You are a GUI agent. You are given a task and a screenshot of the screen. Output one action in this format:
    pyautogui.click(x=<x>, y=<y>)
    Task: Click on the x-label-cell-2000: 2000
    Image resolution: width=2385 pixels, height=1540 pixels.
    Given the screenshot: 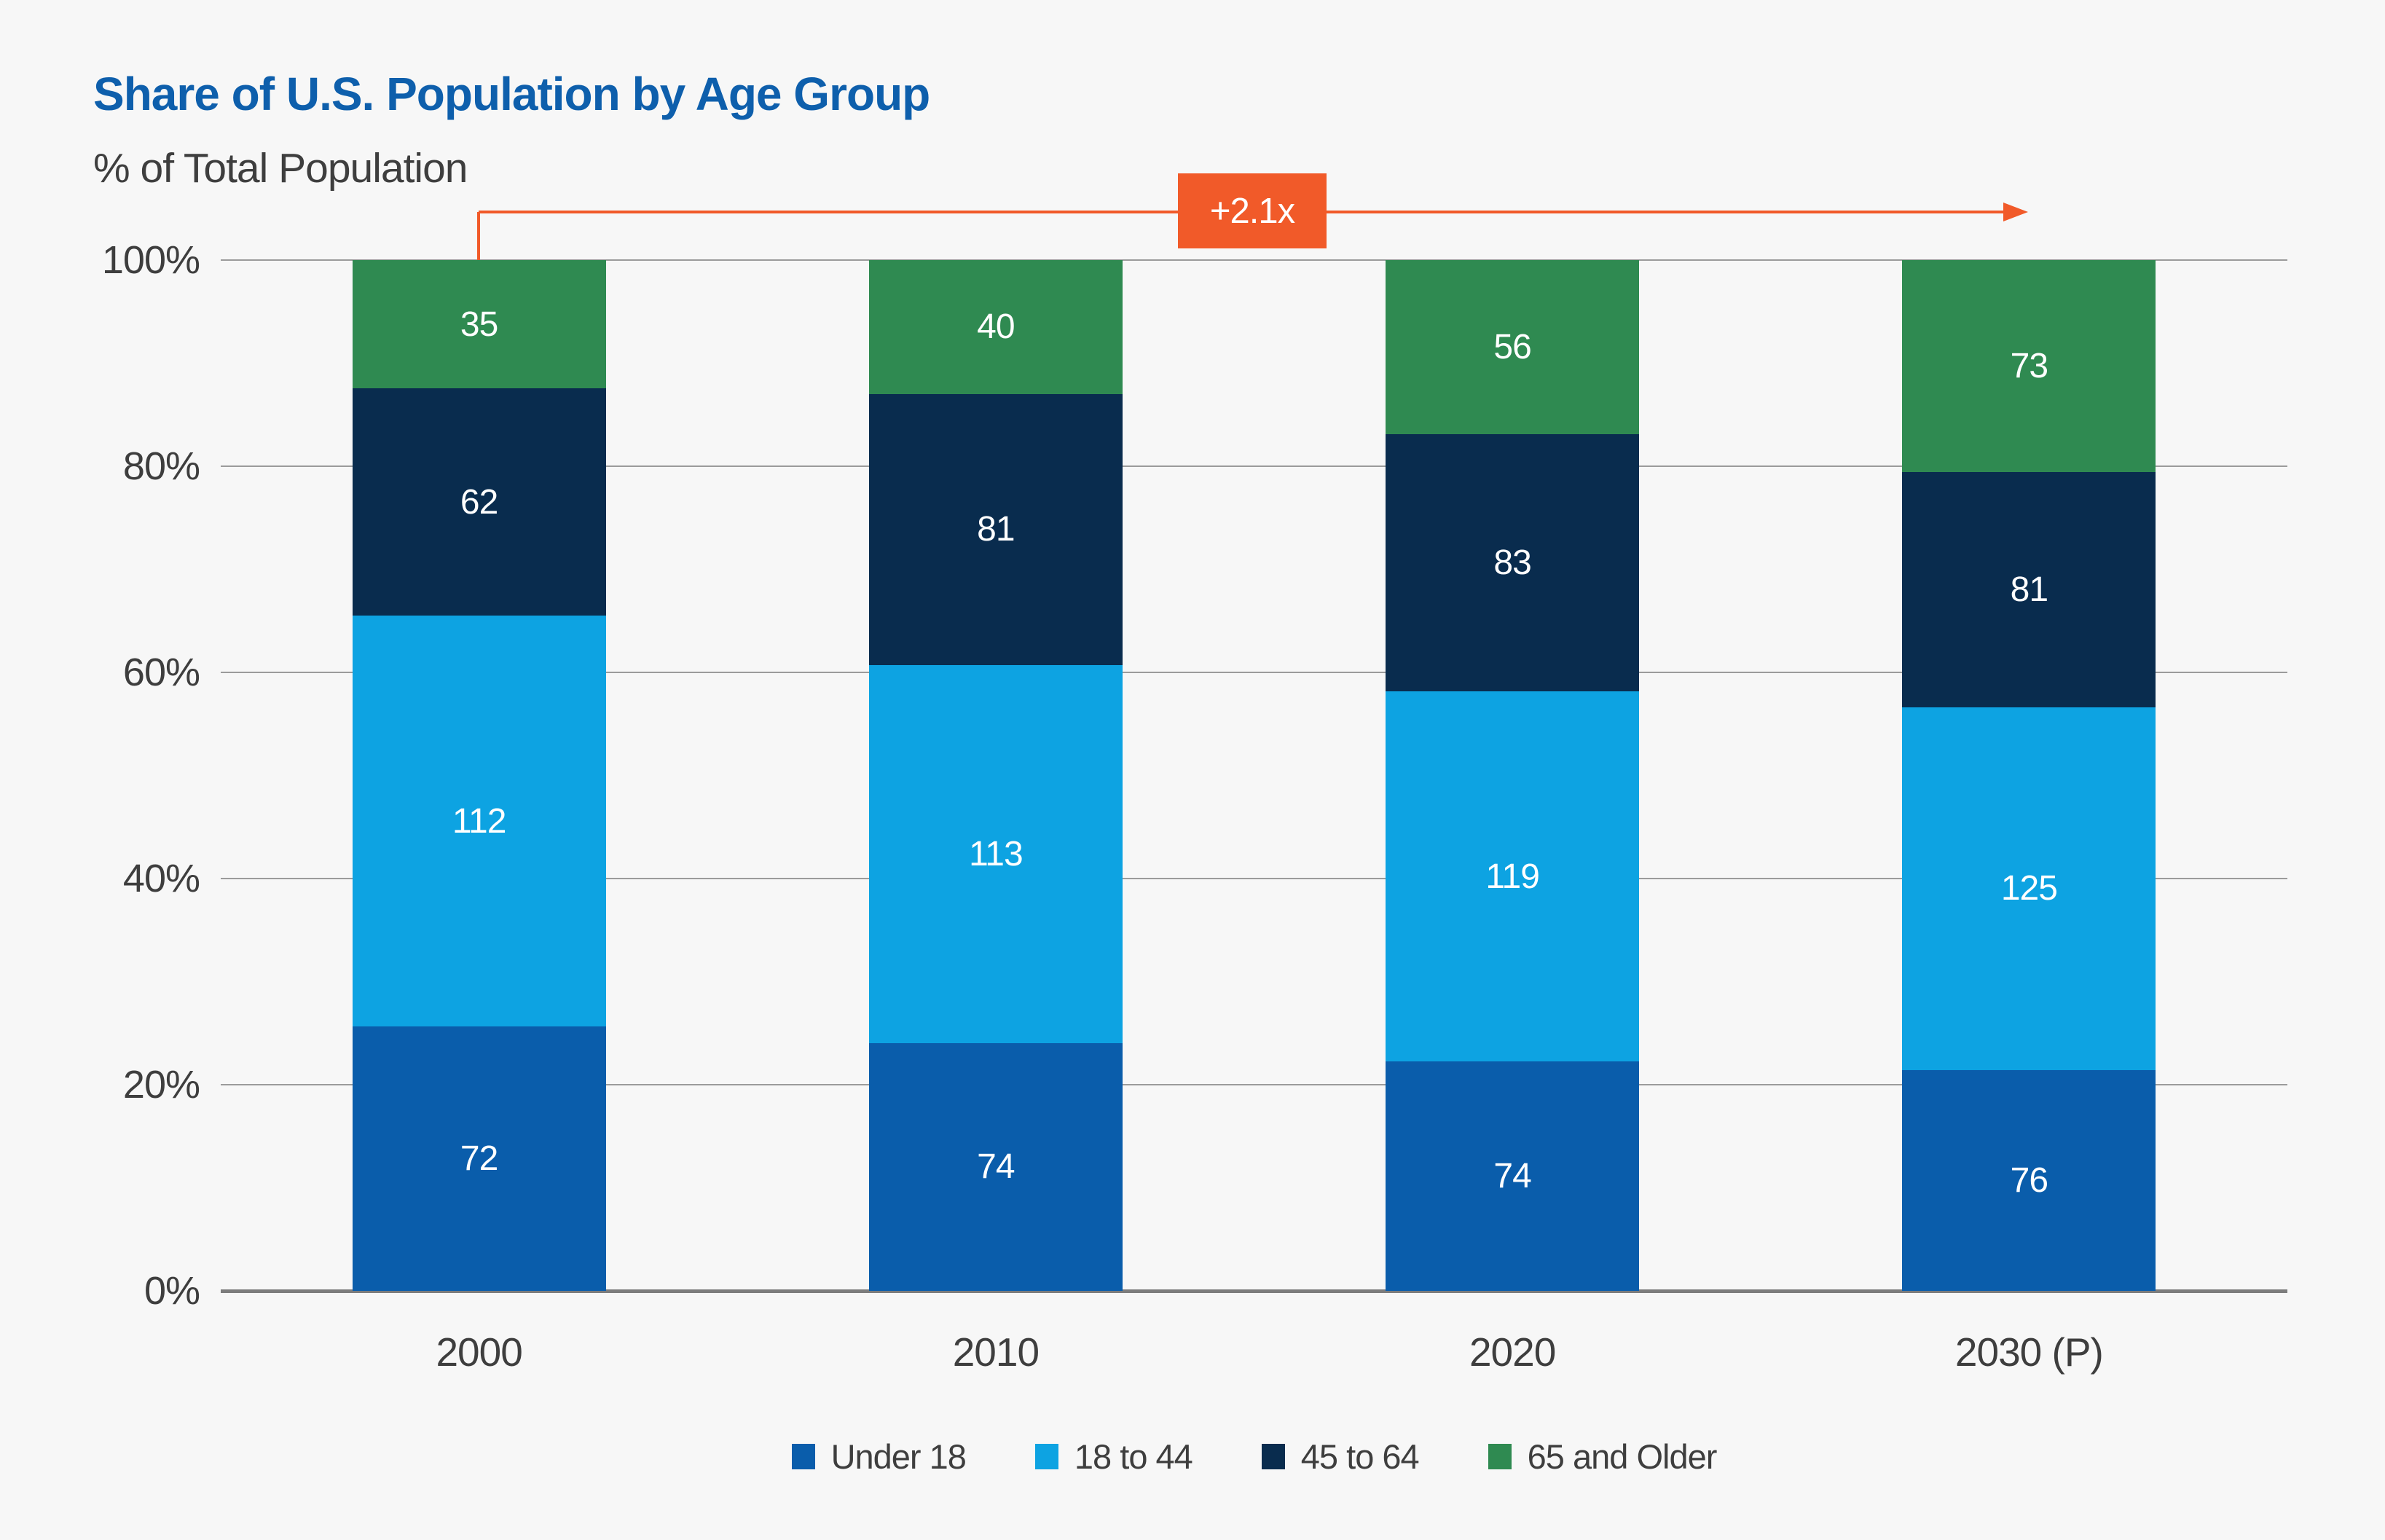 What is the action you would take?
    pyautogui.click(x=479, y=1333)
    